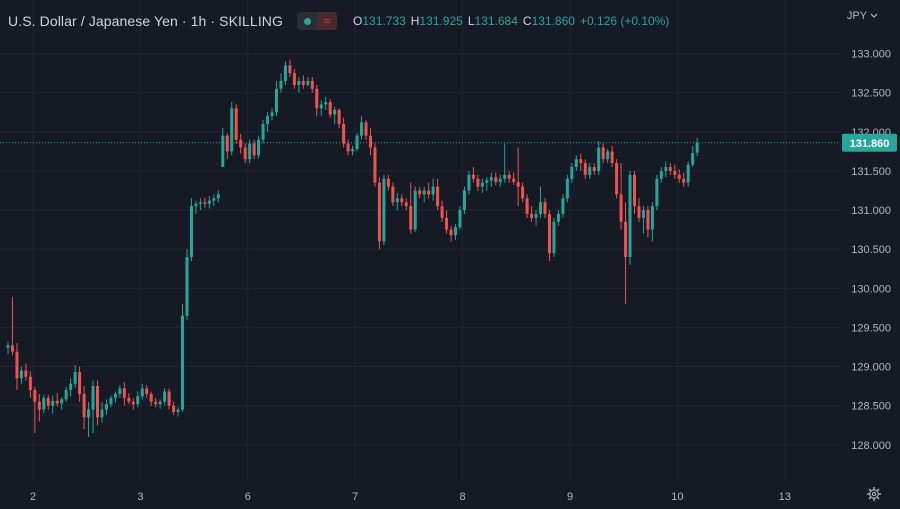 The height and width of the screenshot is (509, 900). What do you see at coordinates (33, 497) in the screenshot?
I see `x-tick-label: 2` at bounding box center [33, 497].